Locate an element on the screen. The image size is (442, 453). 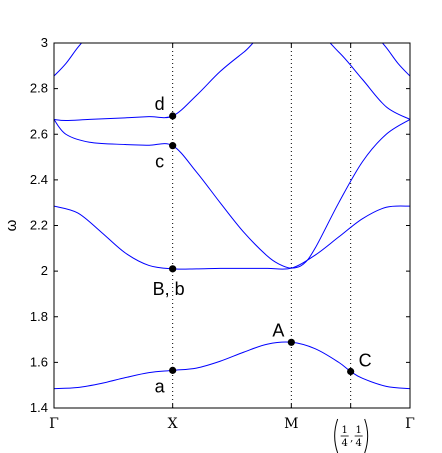
x-tick-label: M is located at coordinates (291, 424).